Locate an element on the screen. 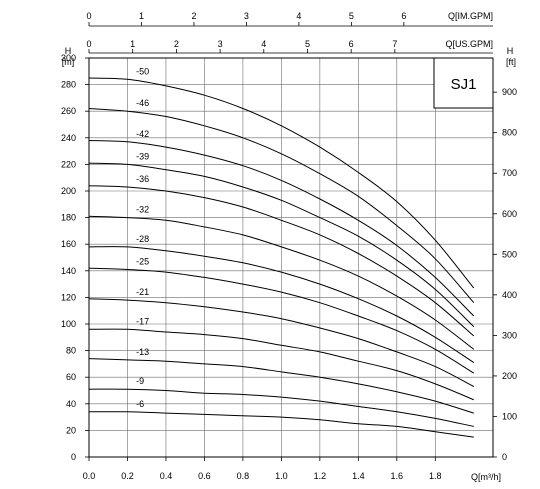  y-tick-label: 20 is located at coordinates (71, 430).